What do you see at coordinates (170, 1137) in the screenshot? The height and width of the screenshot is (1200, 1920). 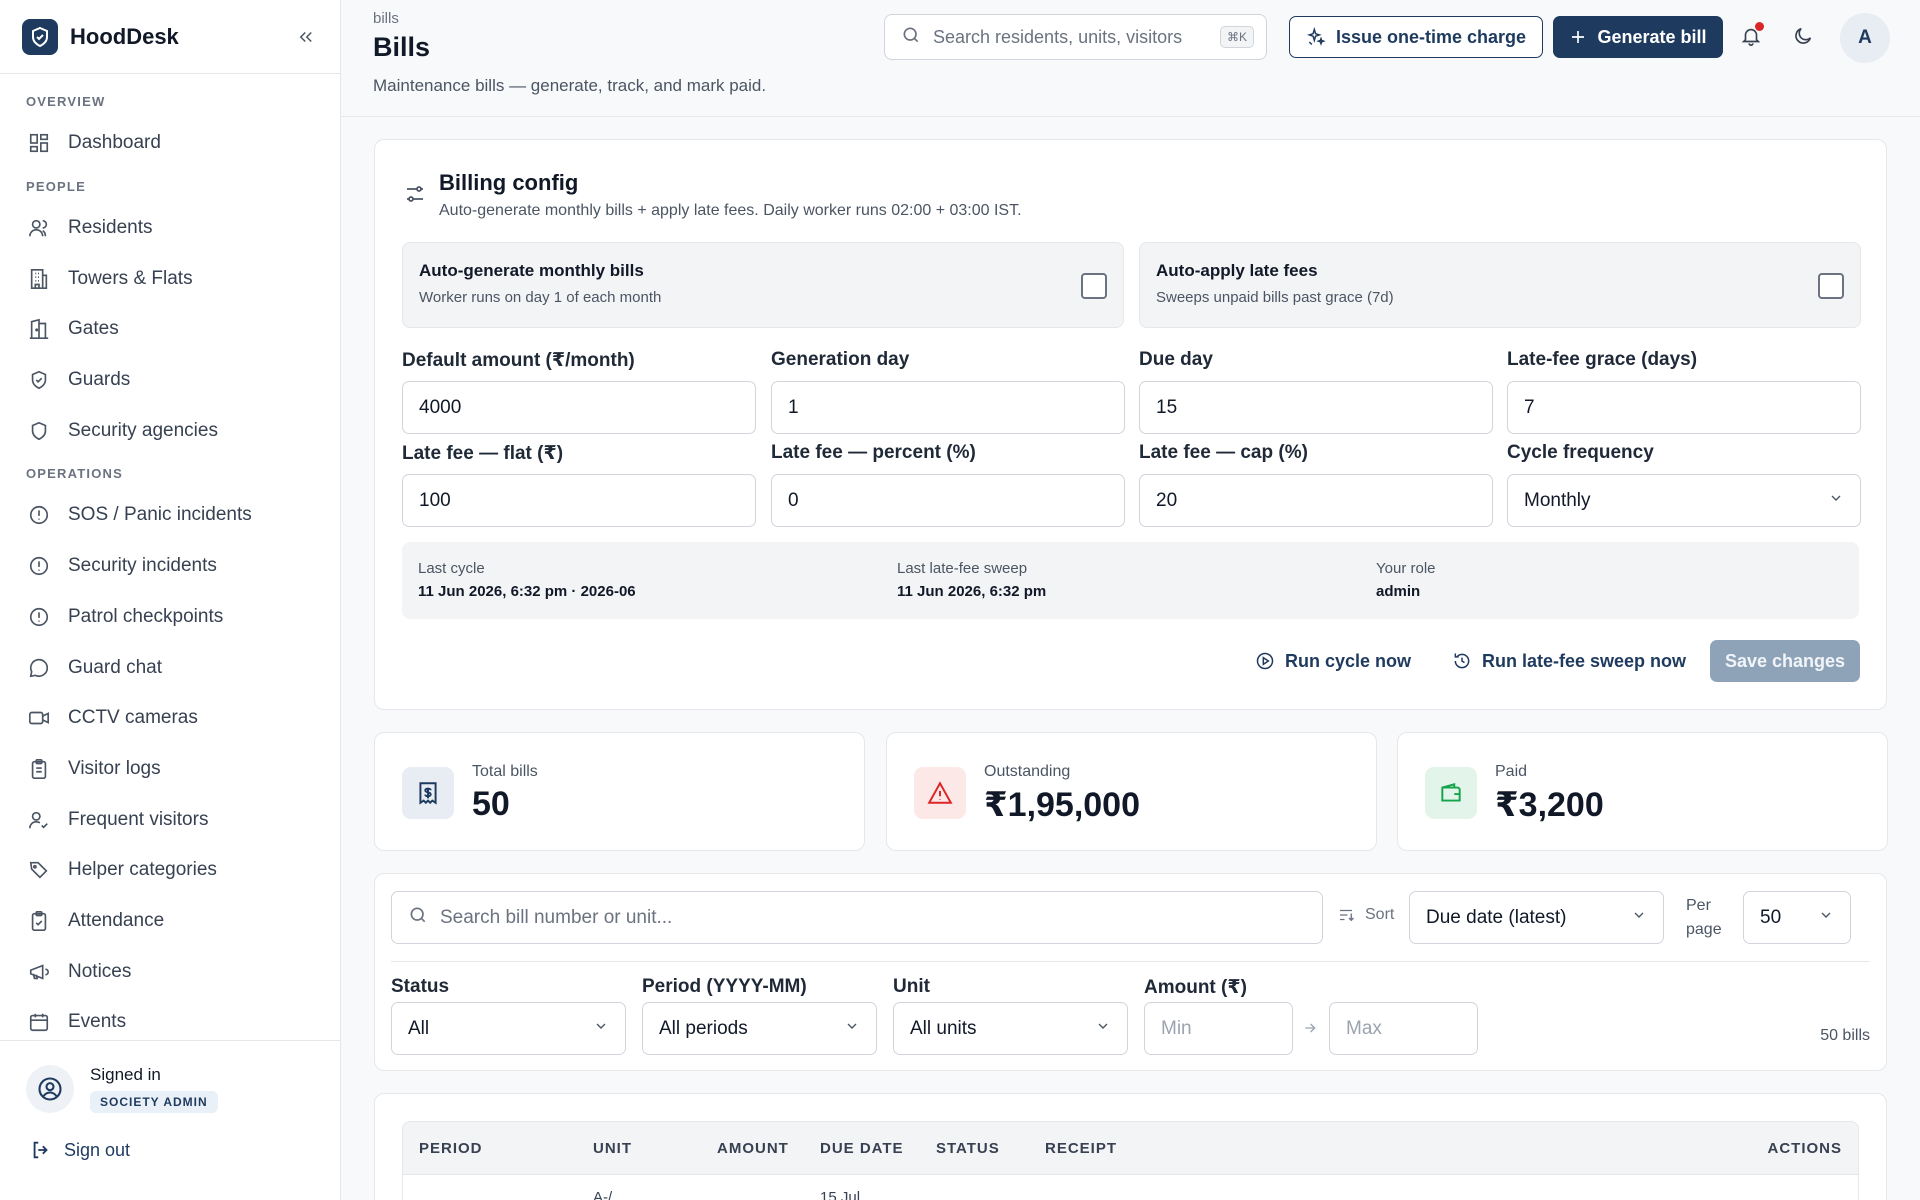 I see `sign-out-button: Sign out` at bounding box center [170, 1137].